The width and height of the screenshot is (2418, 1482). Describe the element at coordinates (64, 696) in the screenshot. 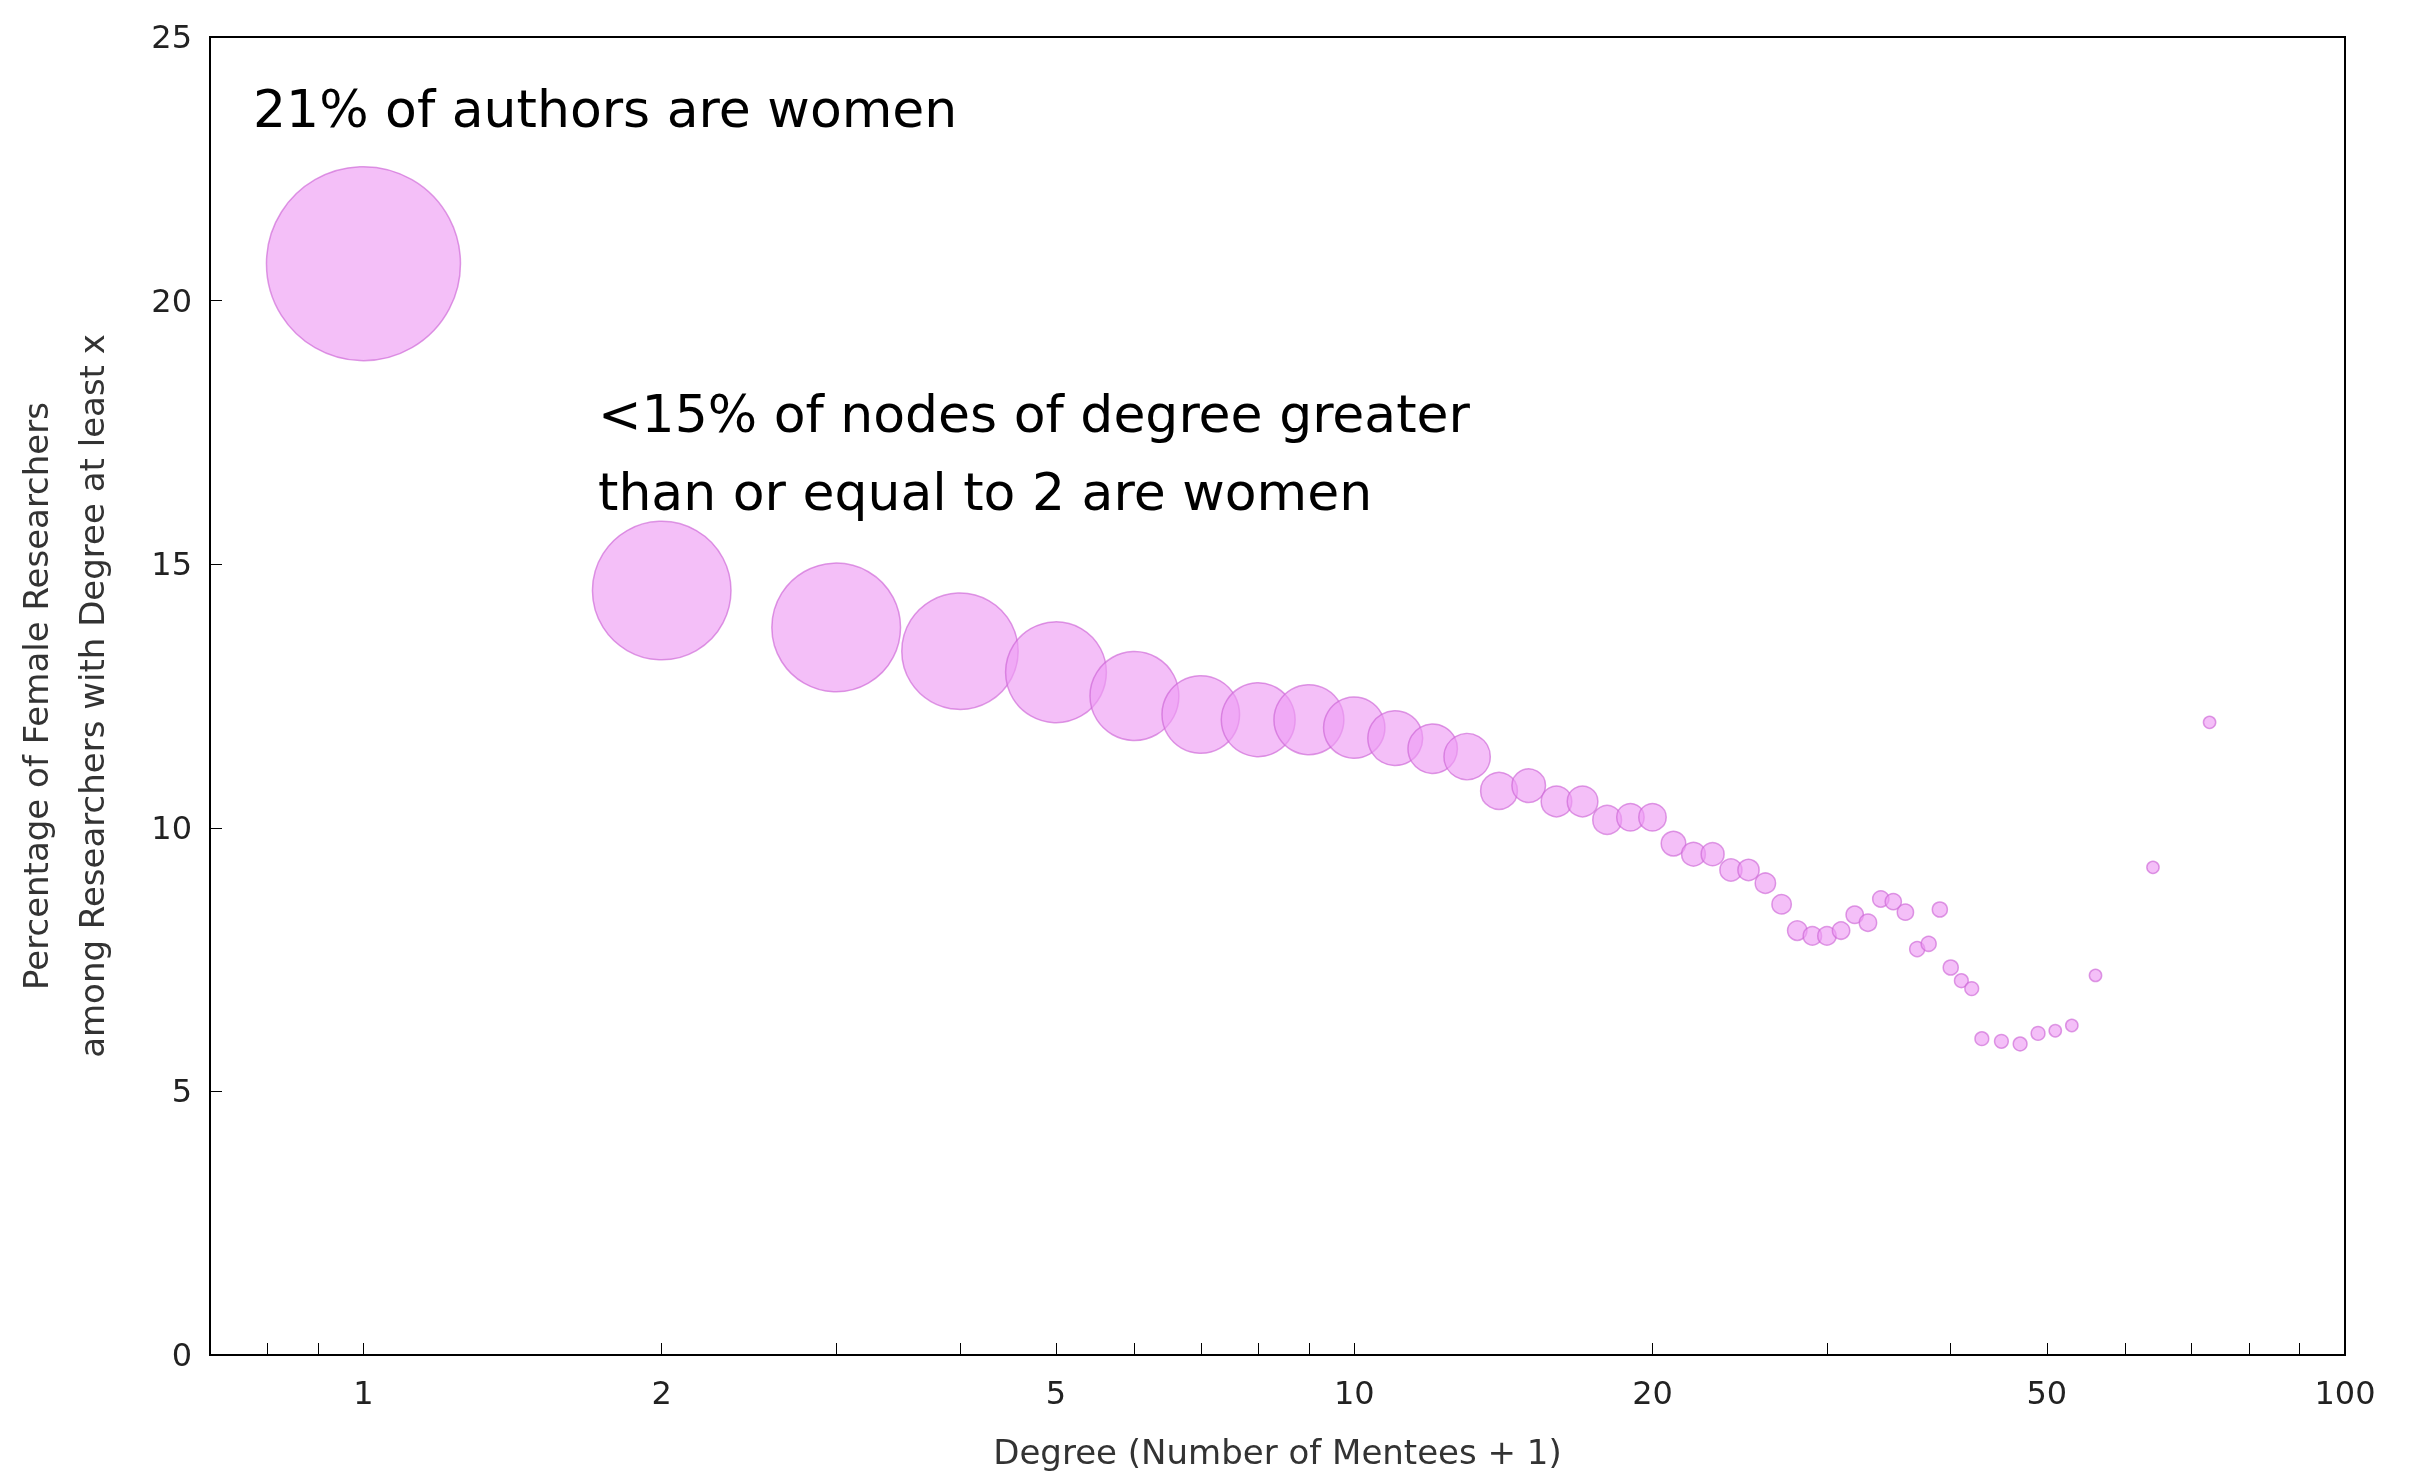

I see `y-axis-title: Percentage of Female Researchers among Researchers with Degree at least x` at that location.